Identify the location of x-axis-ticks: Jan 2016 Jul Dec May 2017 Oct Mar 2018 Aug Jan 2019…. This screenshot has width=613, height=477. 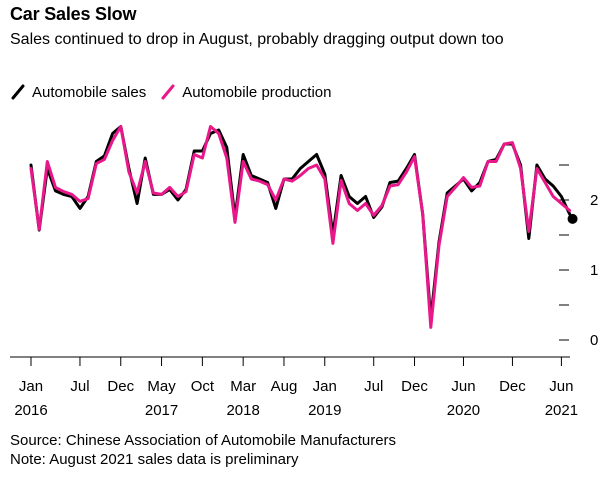
(296, 388).